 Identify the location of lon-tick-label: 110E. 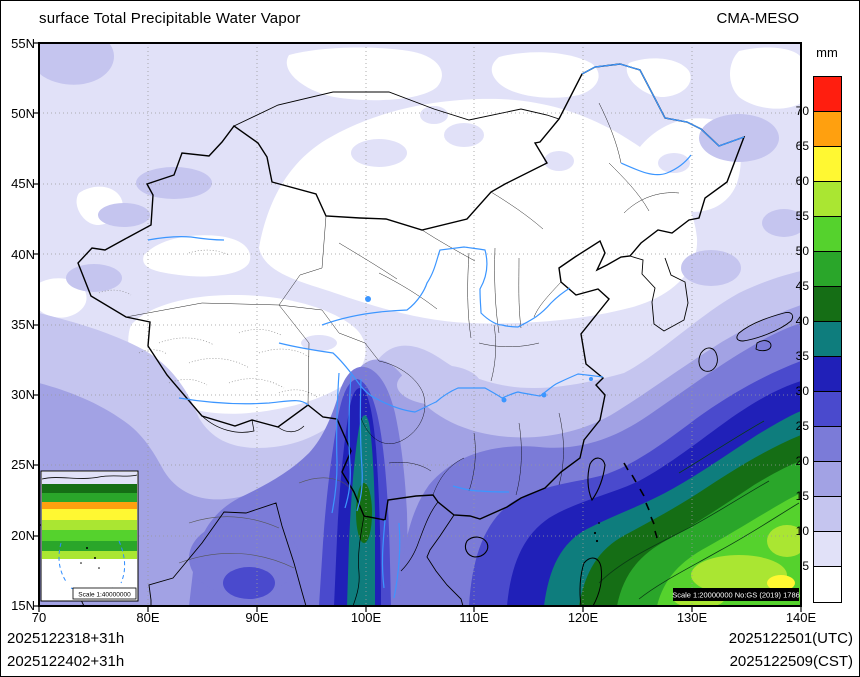
(474, 617).